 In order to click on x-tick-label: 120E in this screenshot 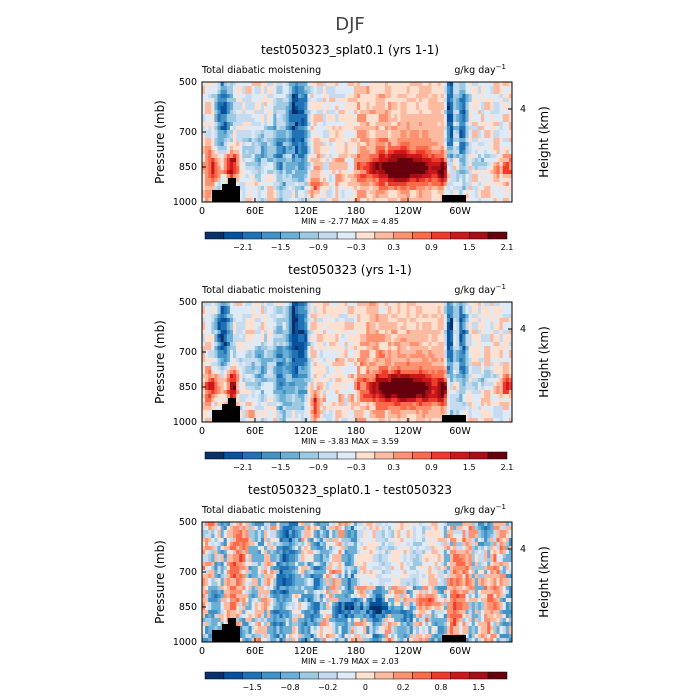, I will do `click(306, 211)`.